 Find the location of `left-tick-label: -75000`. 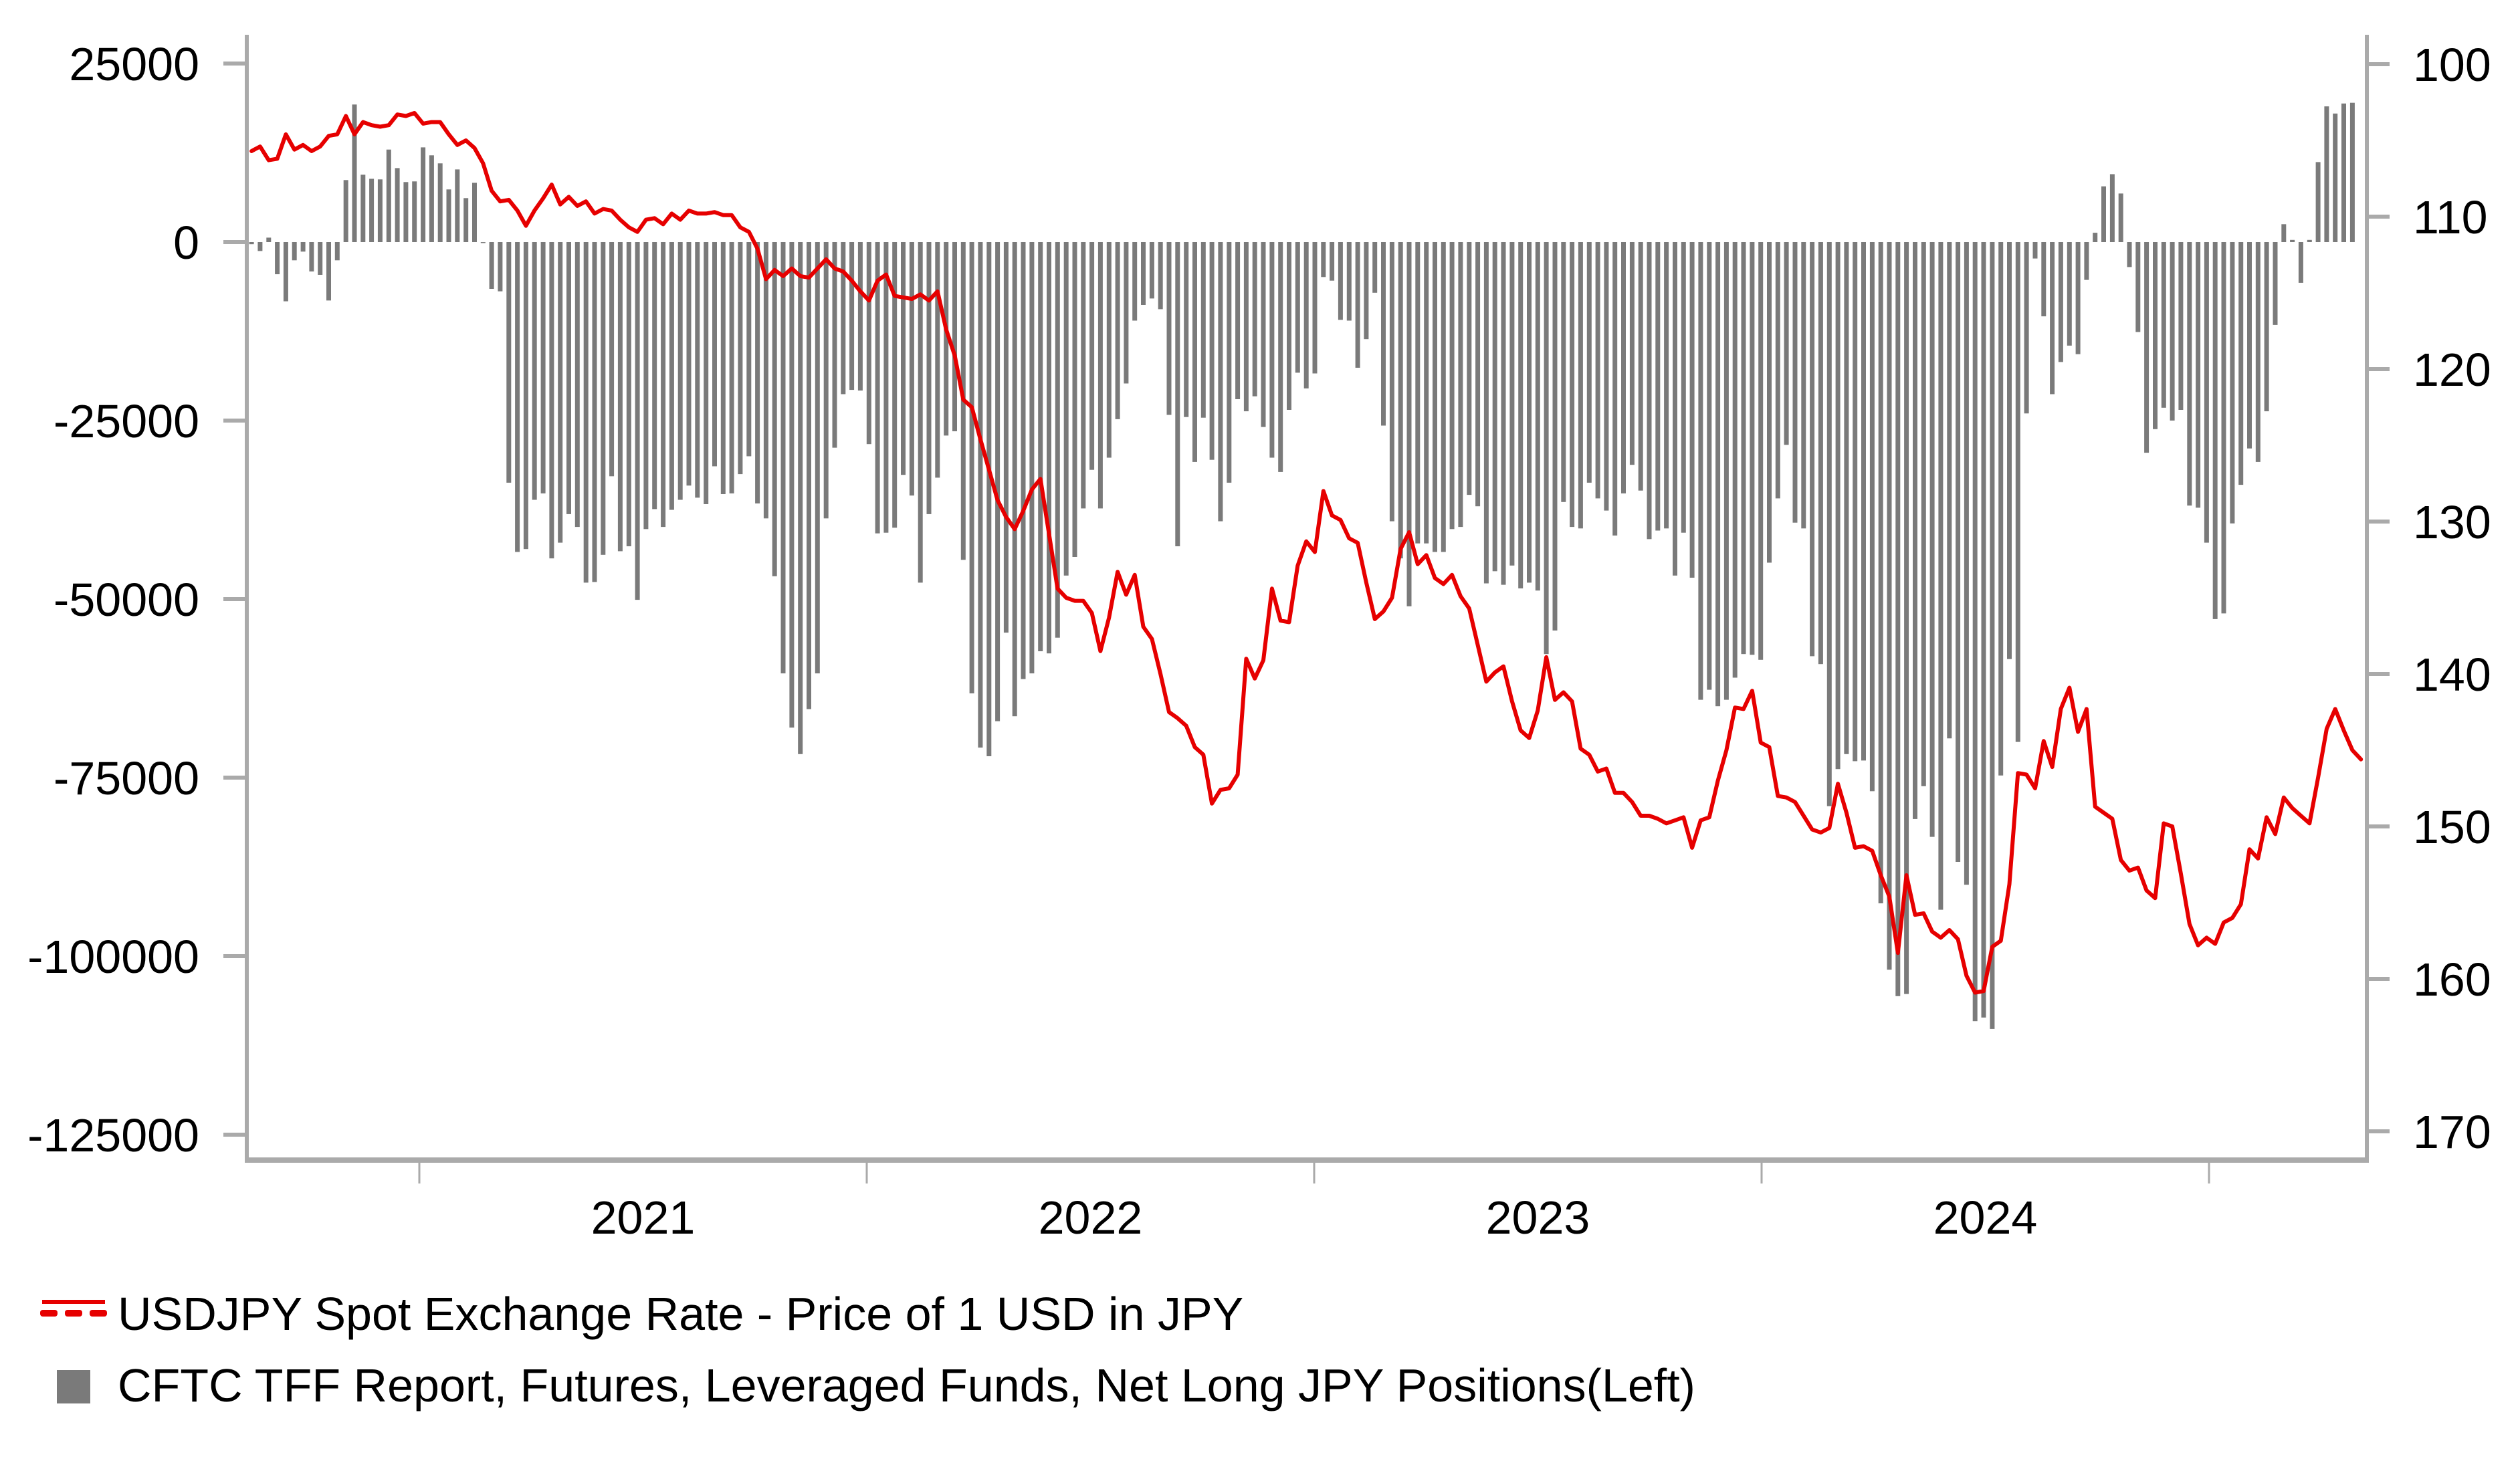

left-tick-label: -75000 is located at coordinates (126, 778).